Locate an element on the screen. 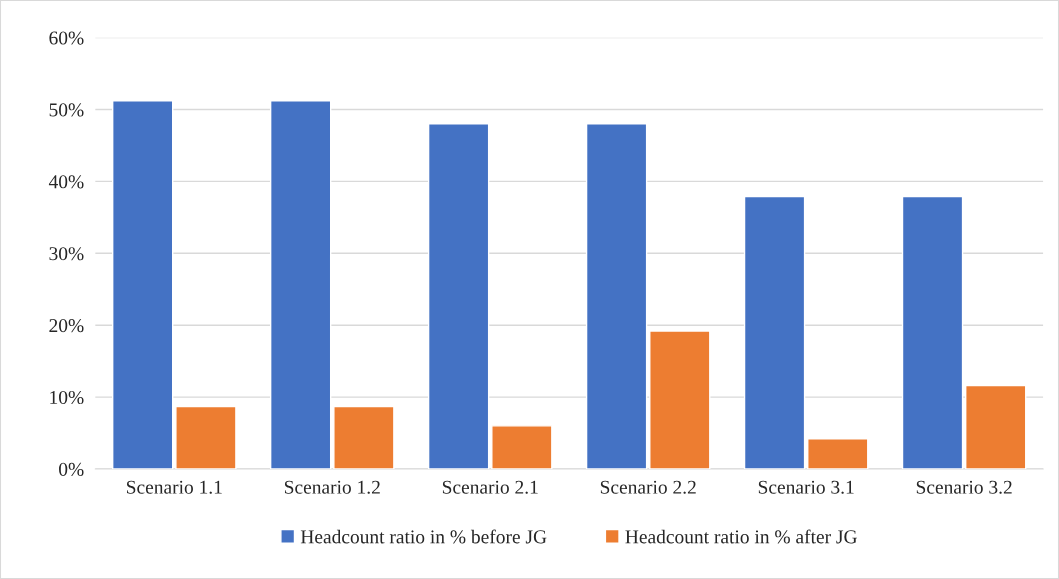 The height and width of the screenshot is (579, 1059). x-tick-label: Scenario 2.2 is located at coordinates (648, 487).